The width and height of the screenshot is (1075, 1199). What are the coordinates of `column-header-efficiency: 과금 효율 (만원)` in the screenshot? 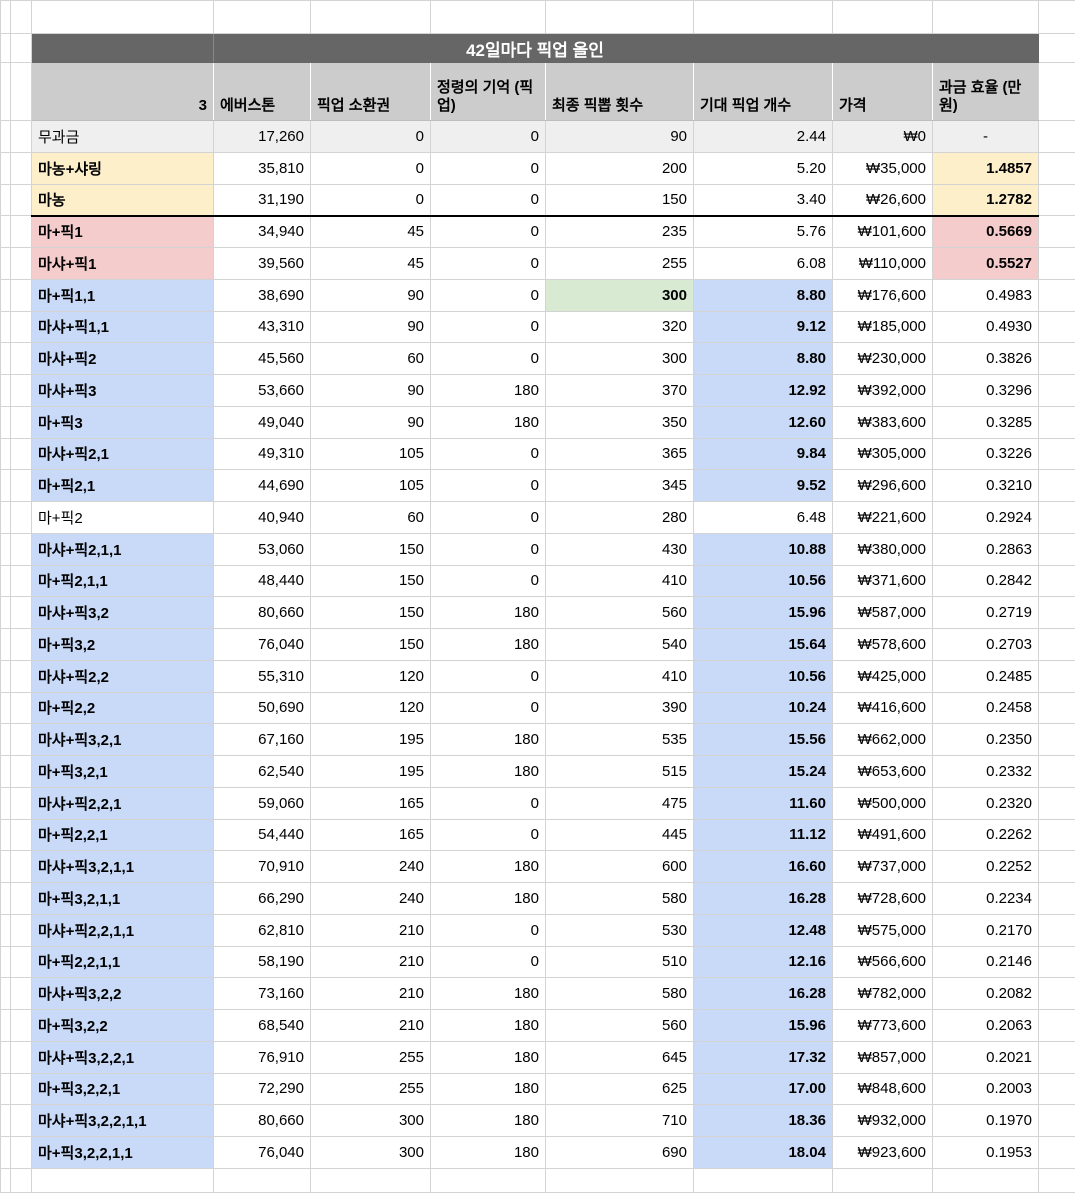 It's located at (985, 91).